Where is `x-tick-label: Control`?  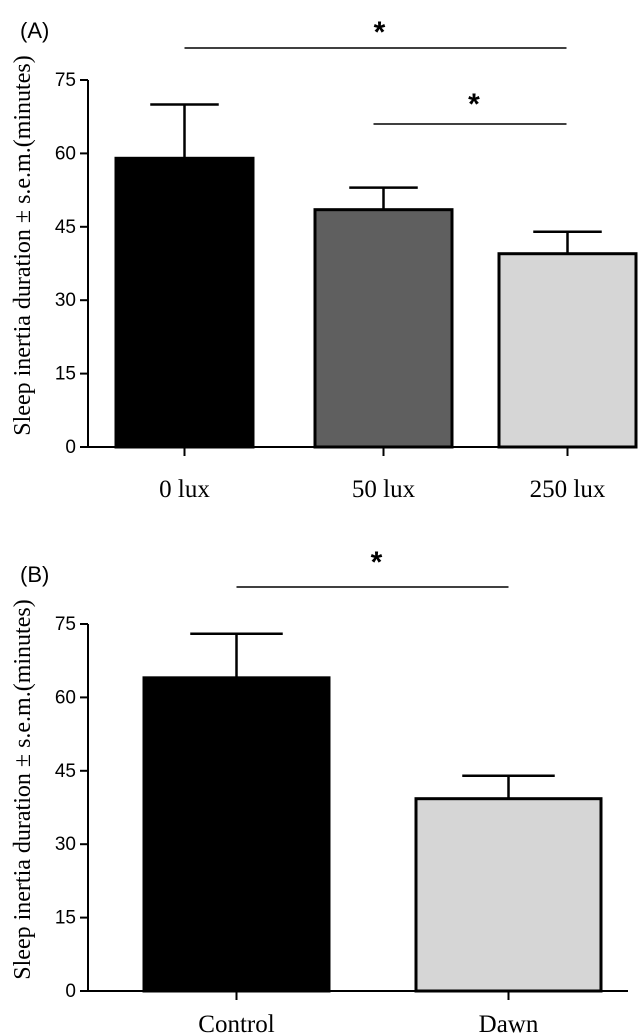
x-tick-label: Control is located at coordinates (236, 1023).